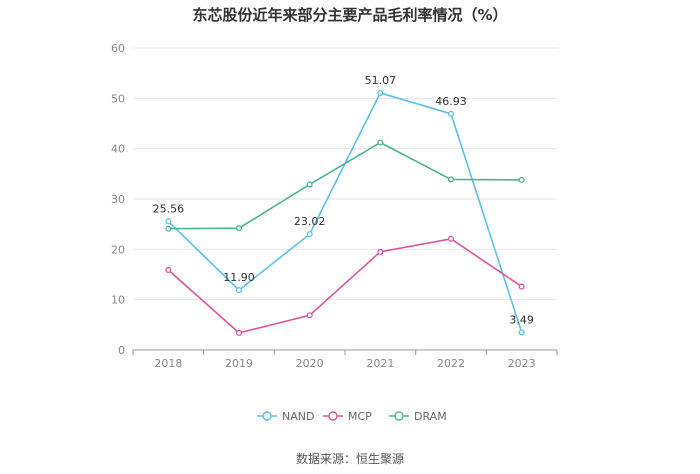 Image resolution: width=700 pixels, height=474 pixels. I want to click on data-label-nand: 46.93, so click(451, 101).